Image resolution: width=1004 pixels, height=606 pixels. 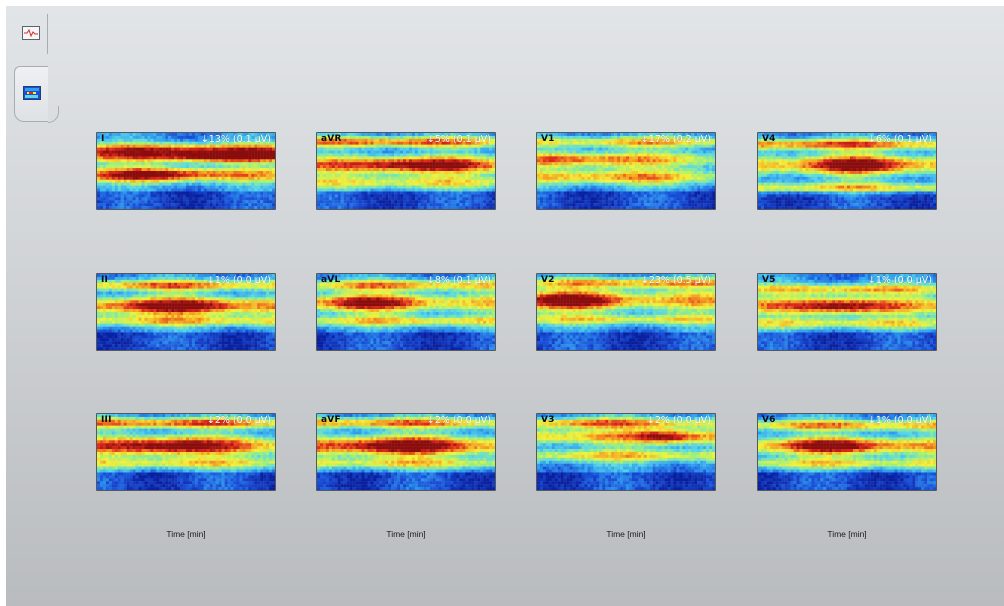 I want to click on lead-label: V3, so click(x=548, y=420).